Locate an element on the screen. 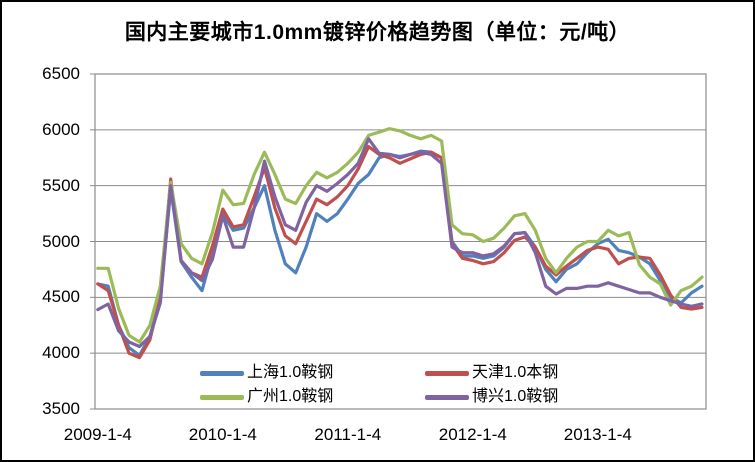 The image size is (755, 462). x-tick-label: 2013-1-4 is located at coordinates (597, 434).